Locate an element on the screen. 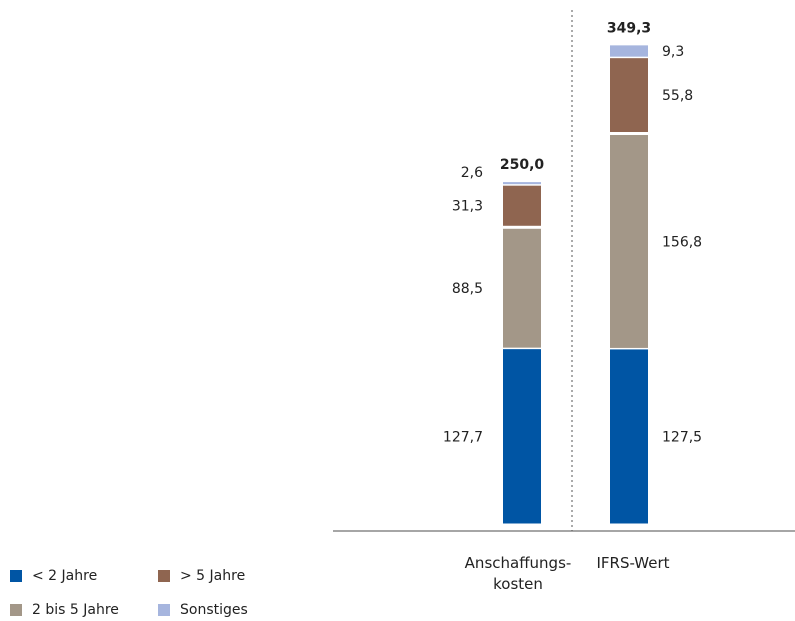 The height and width of the screenshot is (621, 795). value-label-0-3: 2,6 is located at coordinates (472, 173).